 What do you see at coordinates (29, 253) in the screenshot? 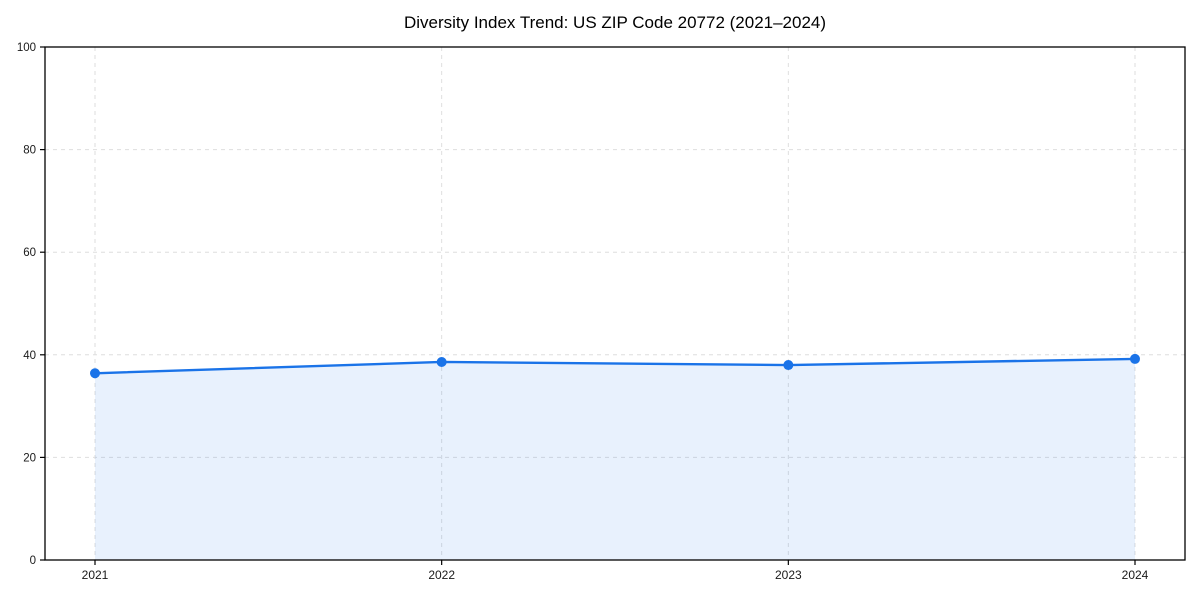
I see `y-tick-label: 60` at bounding box center [29, 253].